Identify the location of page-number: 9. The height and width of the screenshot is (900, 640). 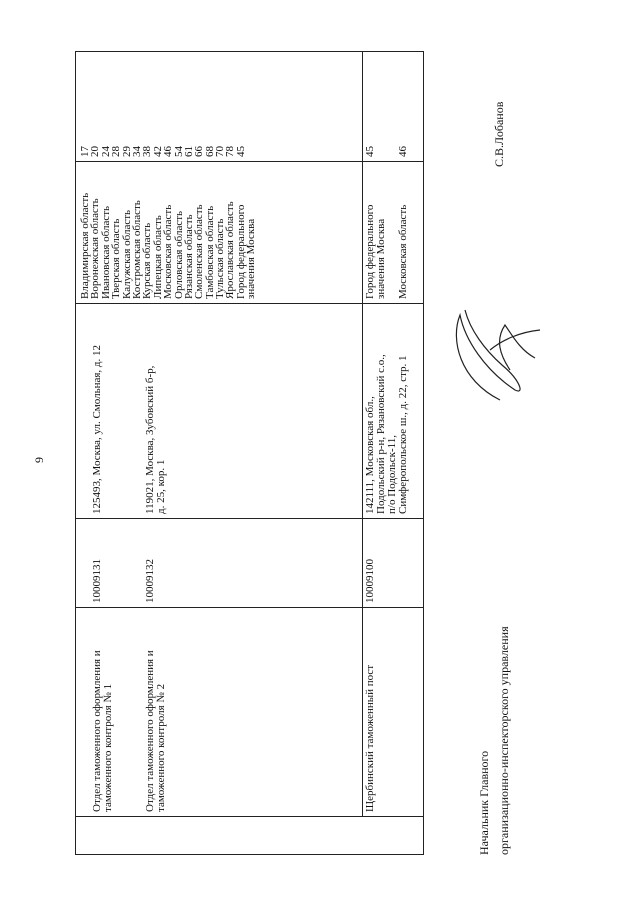
(39, 460).